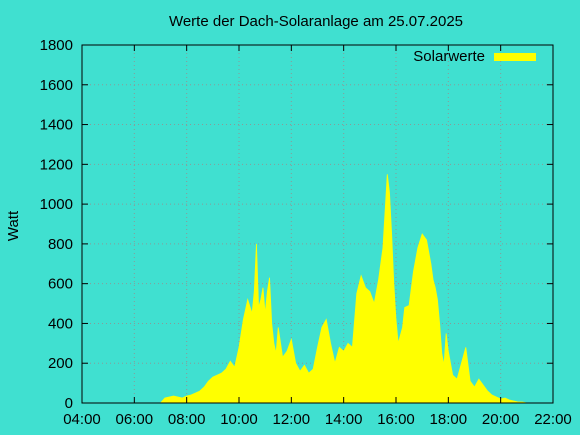 This screenshot has height=435, width=580. What do you see at coordinates (396, 419) in the screenshot?
I see `x-tick-label: 16:00` at bounding box center [396, 419].